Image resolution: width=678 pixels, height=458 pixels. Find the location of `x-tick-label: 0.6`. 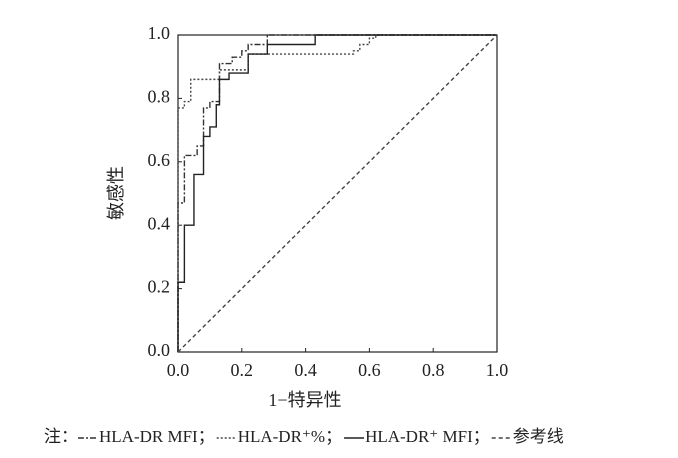

x-tick-label: 0.6 is located at coordinates (369, 370).